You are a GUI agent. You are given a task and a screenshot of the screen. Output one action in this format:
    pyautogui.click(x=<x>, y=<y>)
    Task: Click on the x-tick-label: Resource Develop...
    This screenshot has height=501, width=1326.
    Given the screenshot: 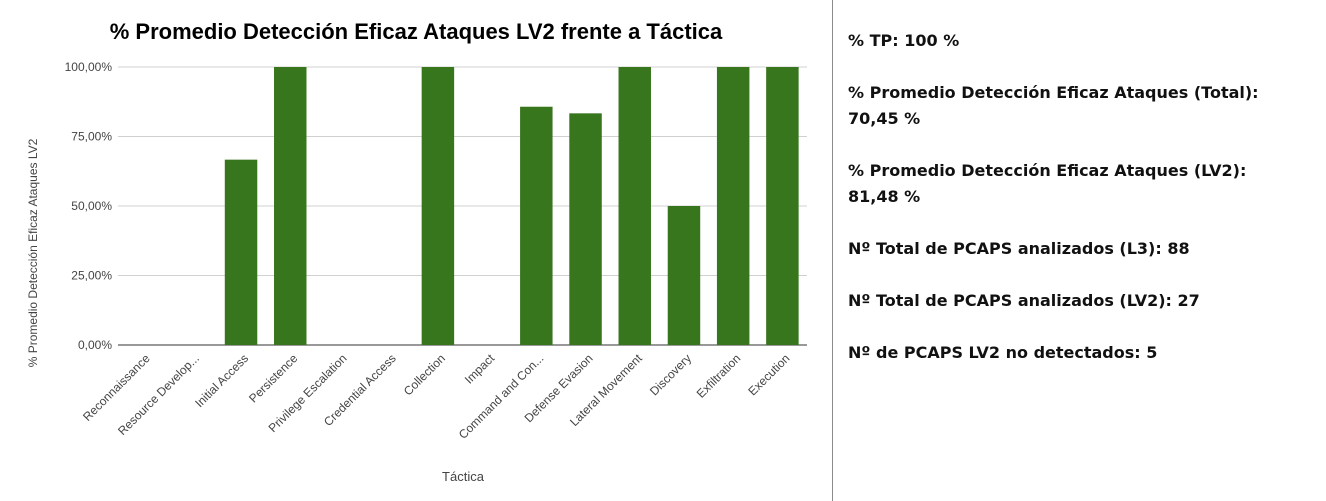 What is the action you would take?
    pyautogui.click(x=158, y=394)
    